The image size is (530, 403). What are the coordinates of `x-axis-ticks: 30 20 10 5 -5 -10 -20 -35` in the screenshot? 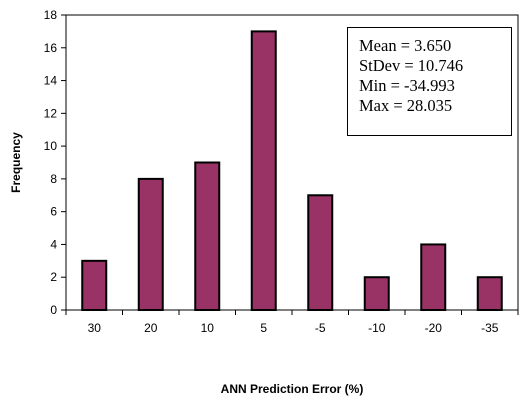 It's located at (292, 322).